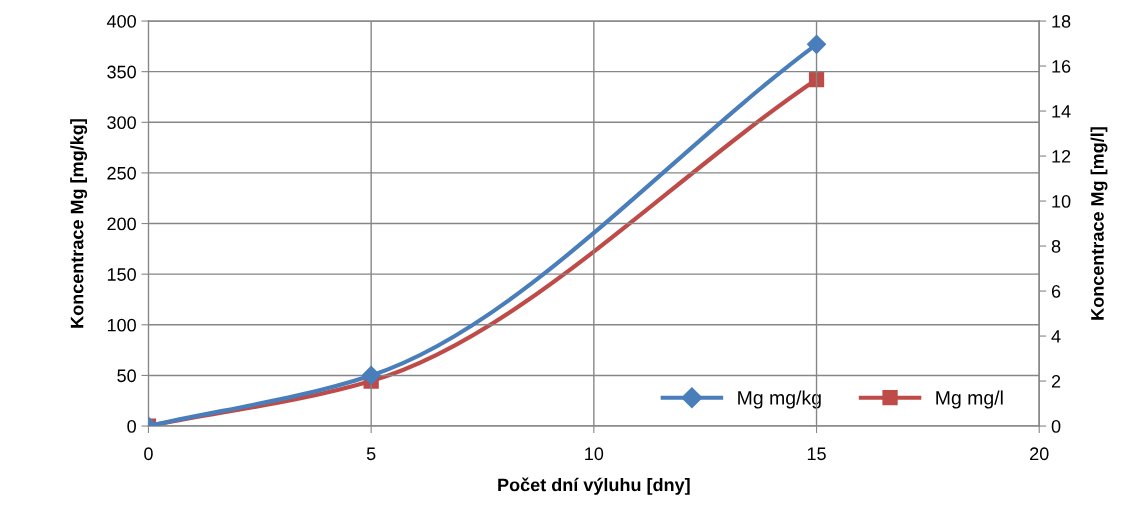 This screenshot has height=526, width=1142. What do you see at coordinates (121, 274) in the screenshot?
I see `y-tick-label: 150` at bounding box center [121, 274].